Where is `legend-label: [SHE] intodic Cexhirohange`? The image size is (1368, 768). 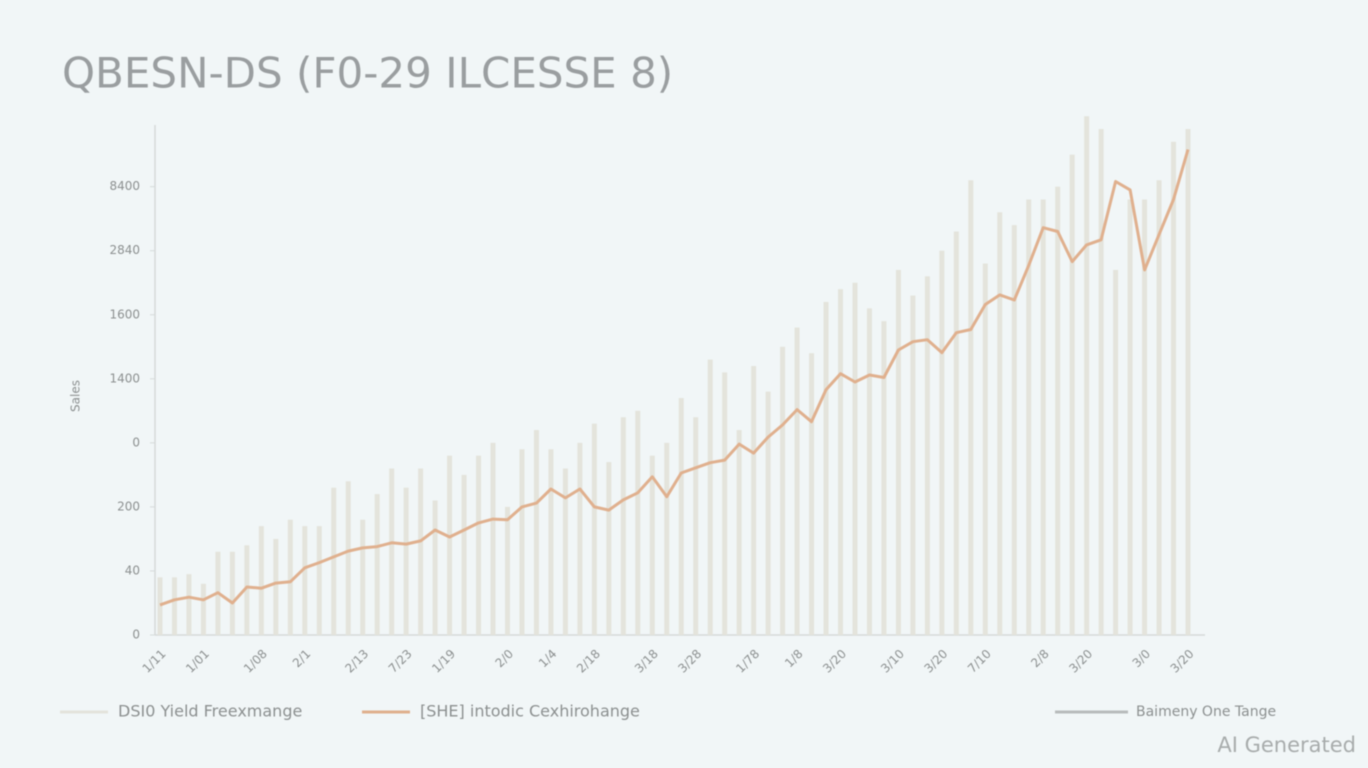 legend-label: [SHE] intodic Cexhirohange is located at coordinates (530, 711).